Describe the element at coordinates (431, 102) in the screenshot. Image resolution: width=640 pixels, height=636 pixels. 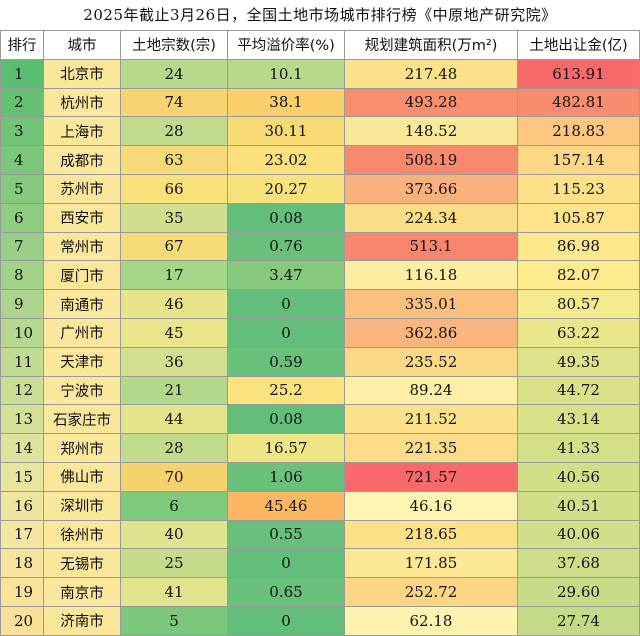
I see `planned-area-cell: 493.28` at that location.